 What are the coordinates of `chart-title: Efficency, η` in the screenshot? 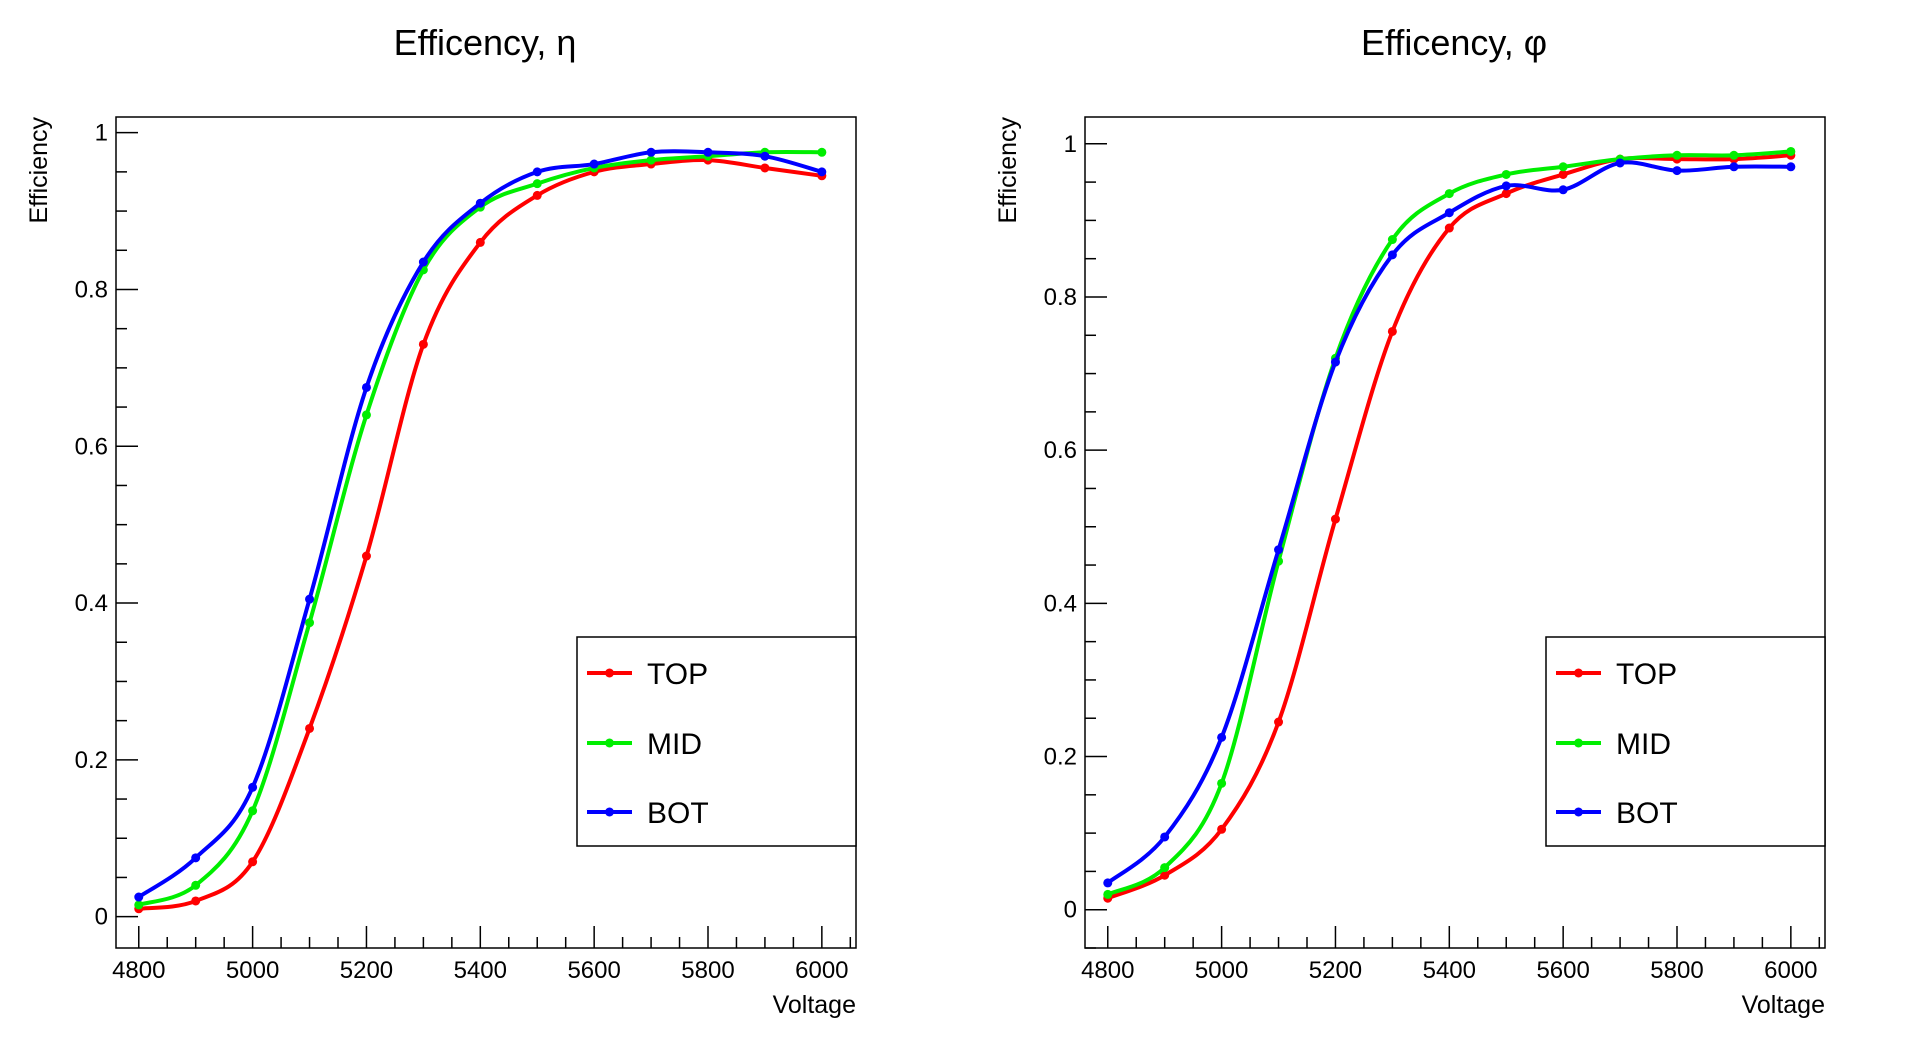 It's located at (485, 42).